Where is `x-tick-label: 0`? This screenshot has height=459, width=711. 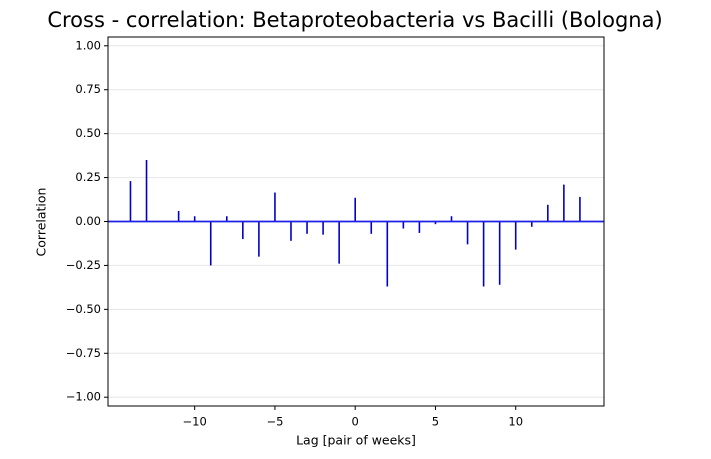
x-tick-label: 0 is located at coordinates (355, 422).